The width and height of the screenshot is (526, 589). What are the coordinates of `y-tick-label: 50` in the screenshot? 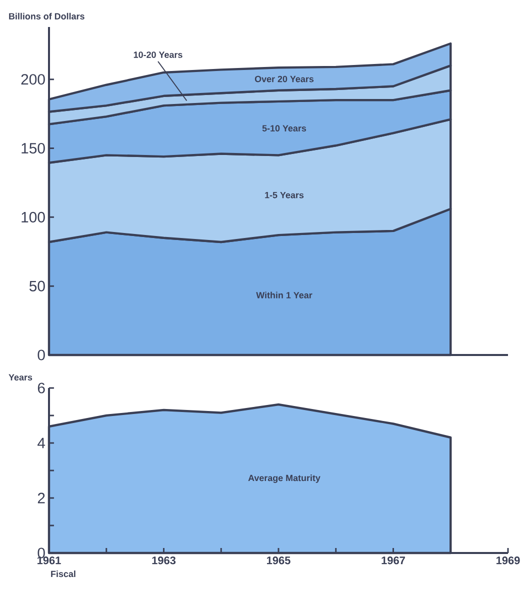 It's located at (37, 286).